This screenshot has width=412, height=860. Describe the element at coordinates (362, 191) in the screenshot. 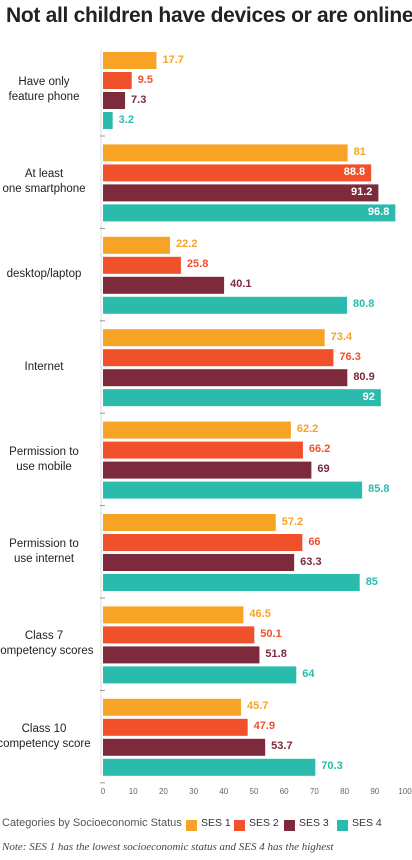

I see `value-label: 91.2` at that location.